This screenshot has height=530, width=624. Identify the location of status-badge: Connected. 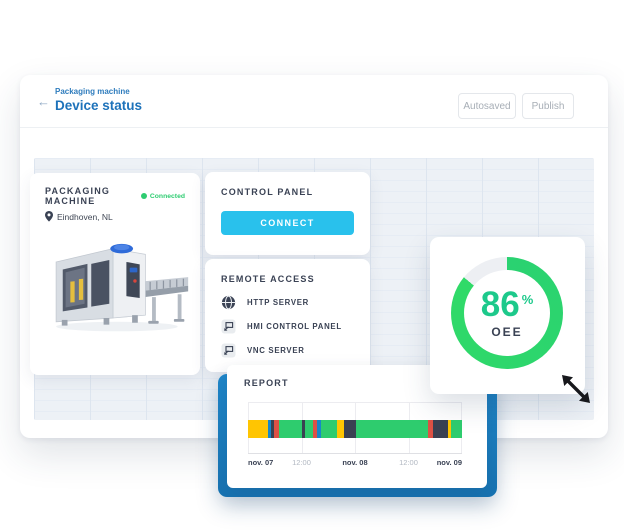
(162, 196).